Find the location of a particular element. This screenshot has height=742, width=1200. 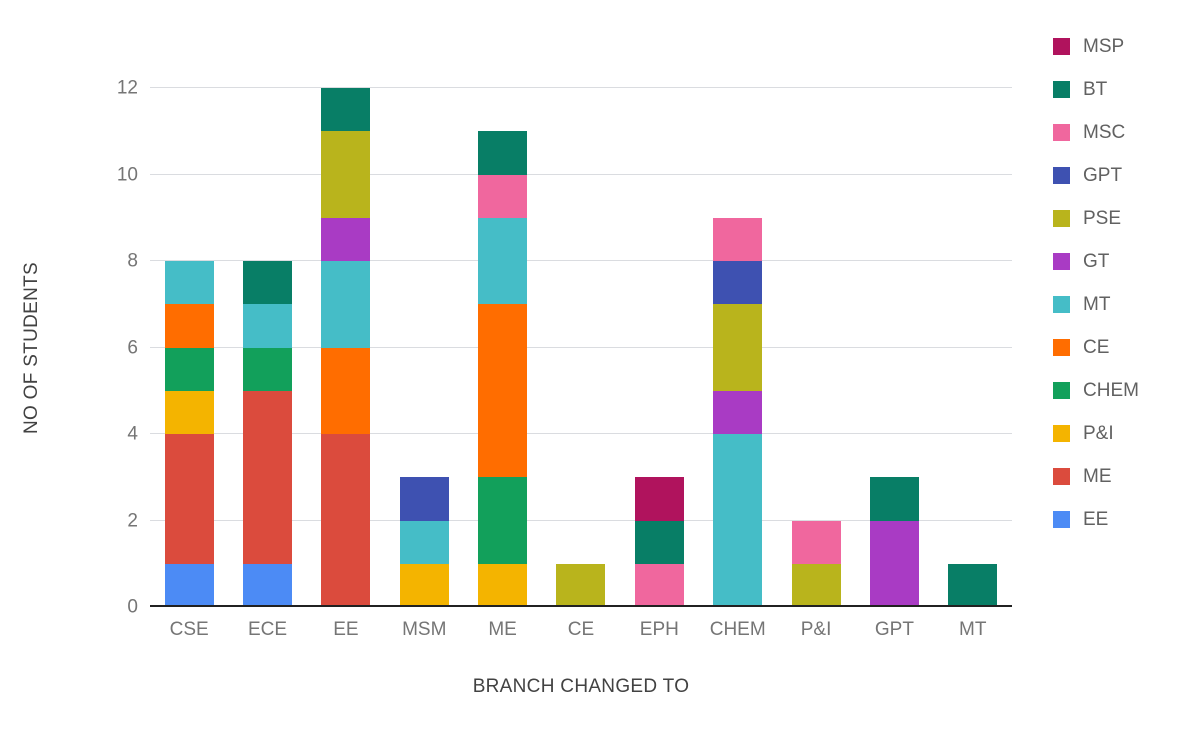

legend-item-MSP: MSP is located at coordinates (1096, 46).